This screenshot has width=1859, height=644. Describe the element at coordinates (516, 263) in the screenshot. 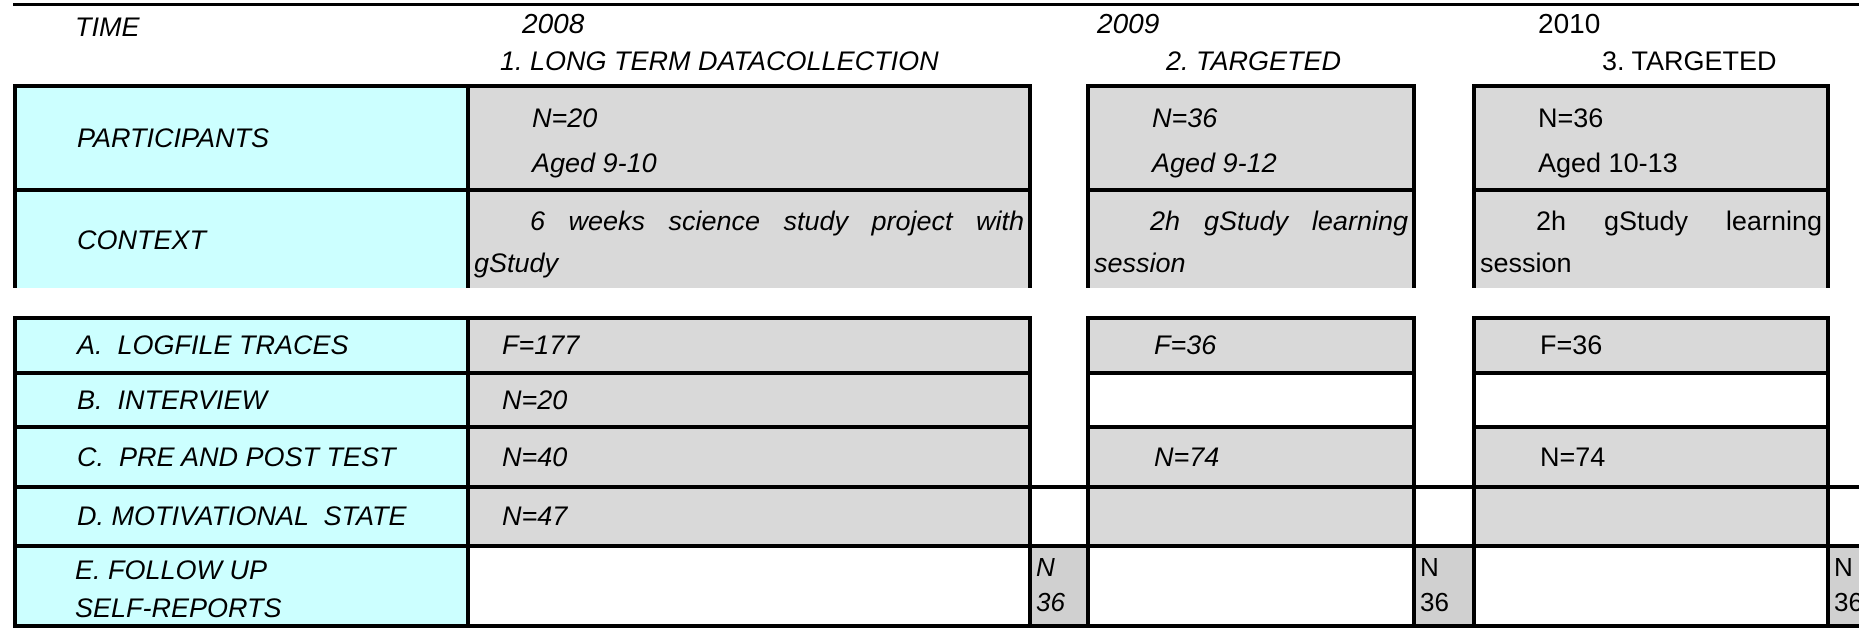

I see `context-2008-line2: gStudy` at that location.